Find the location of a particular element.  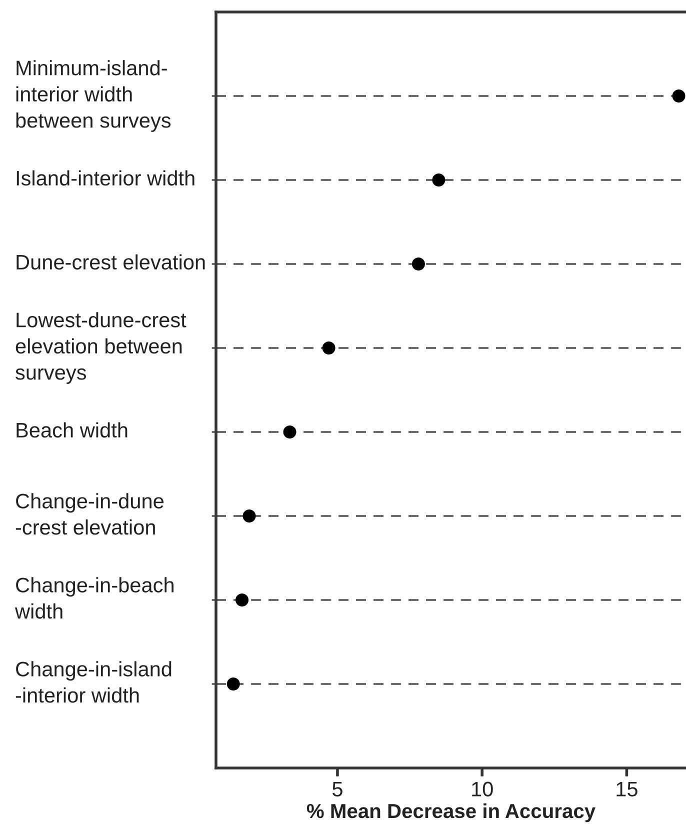

y-tick-label: Dune-crest elevation is located at coordinates (110, 262).